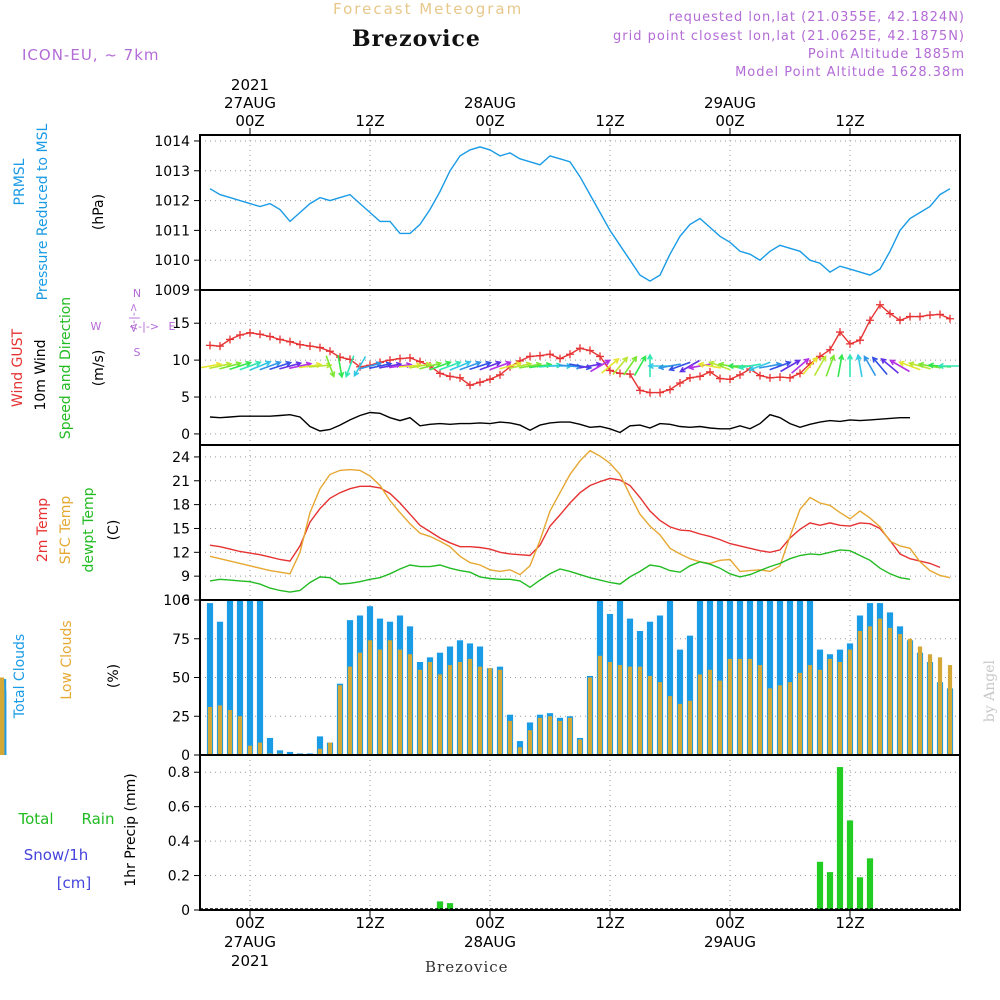 This screenshot has height=1000, width=1000. What do you see at coordinates (428, 9) in the screenshot?
I see `meteogram-subtitle: Forecast Meteogram` at bounding box center [428, 9].